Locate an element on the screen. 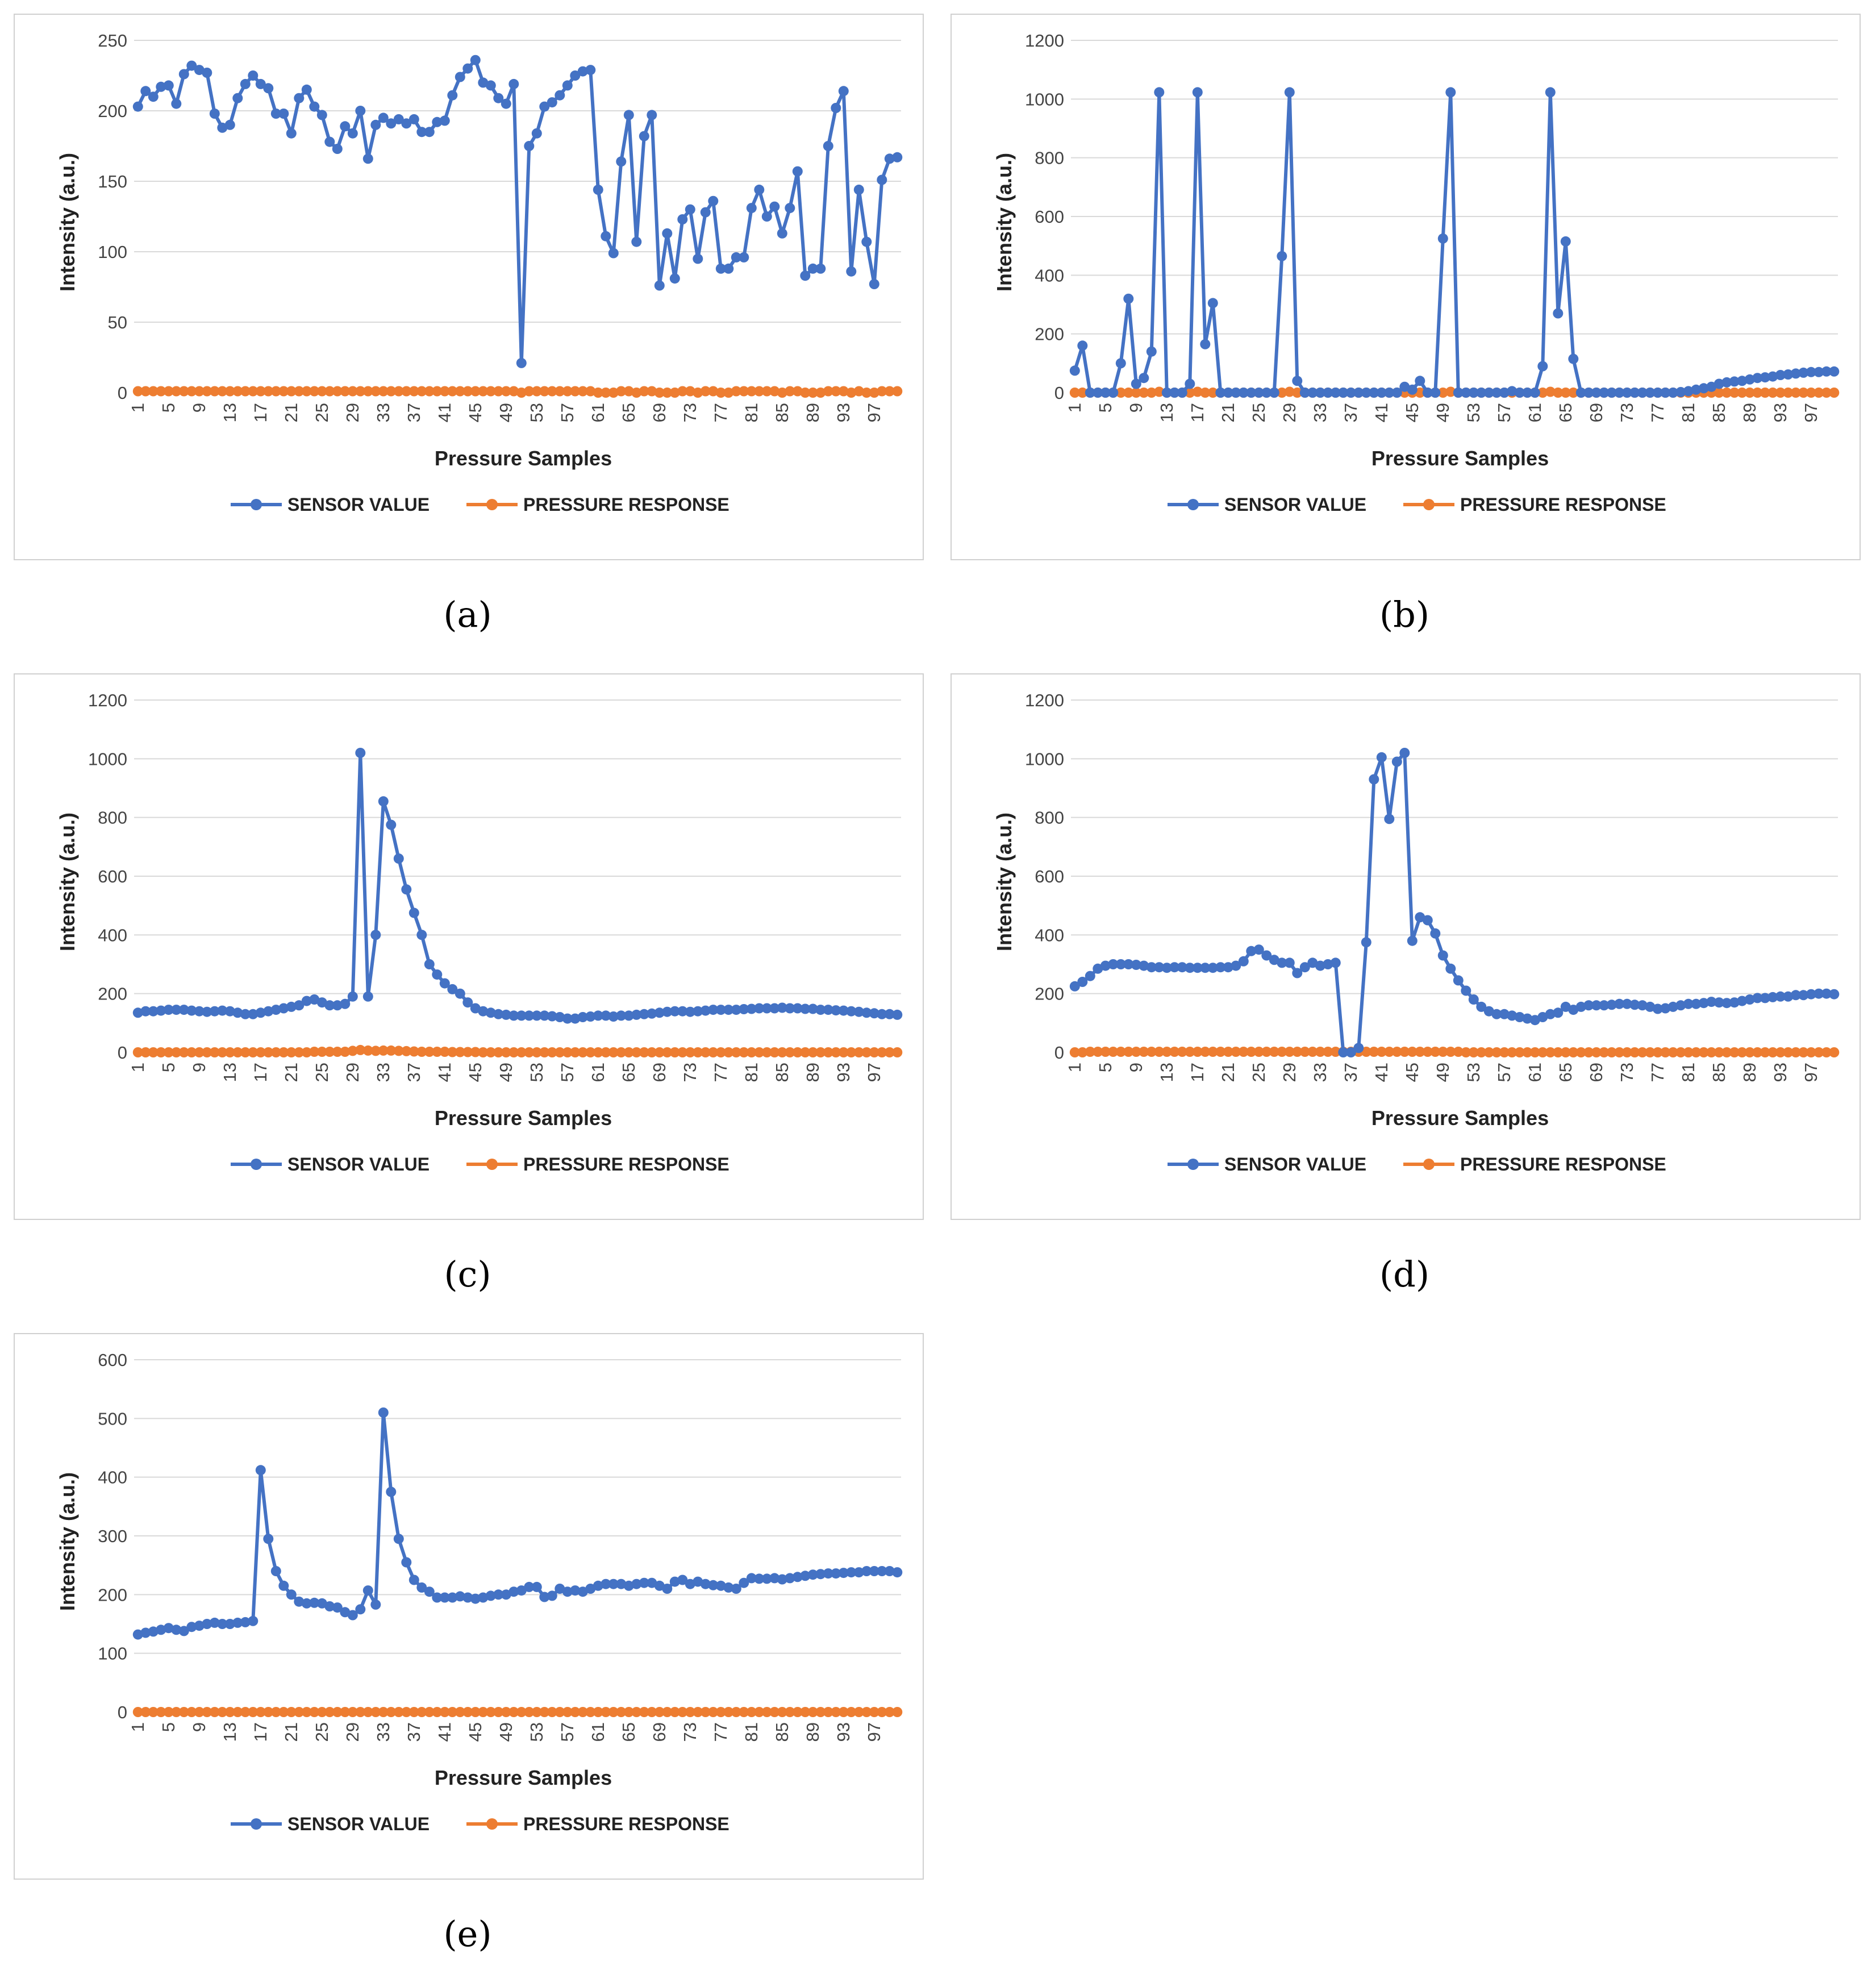 The height and width of the screenshot is (1970, 1876). y-tick-label: 1000 is located at coordinates (1044, 759).